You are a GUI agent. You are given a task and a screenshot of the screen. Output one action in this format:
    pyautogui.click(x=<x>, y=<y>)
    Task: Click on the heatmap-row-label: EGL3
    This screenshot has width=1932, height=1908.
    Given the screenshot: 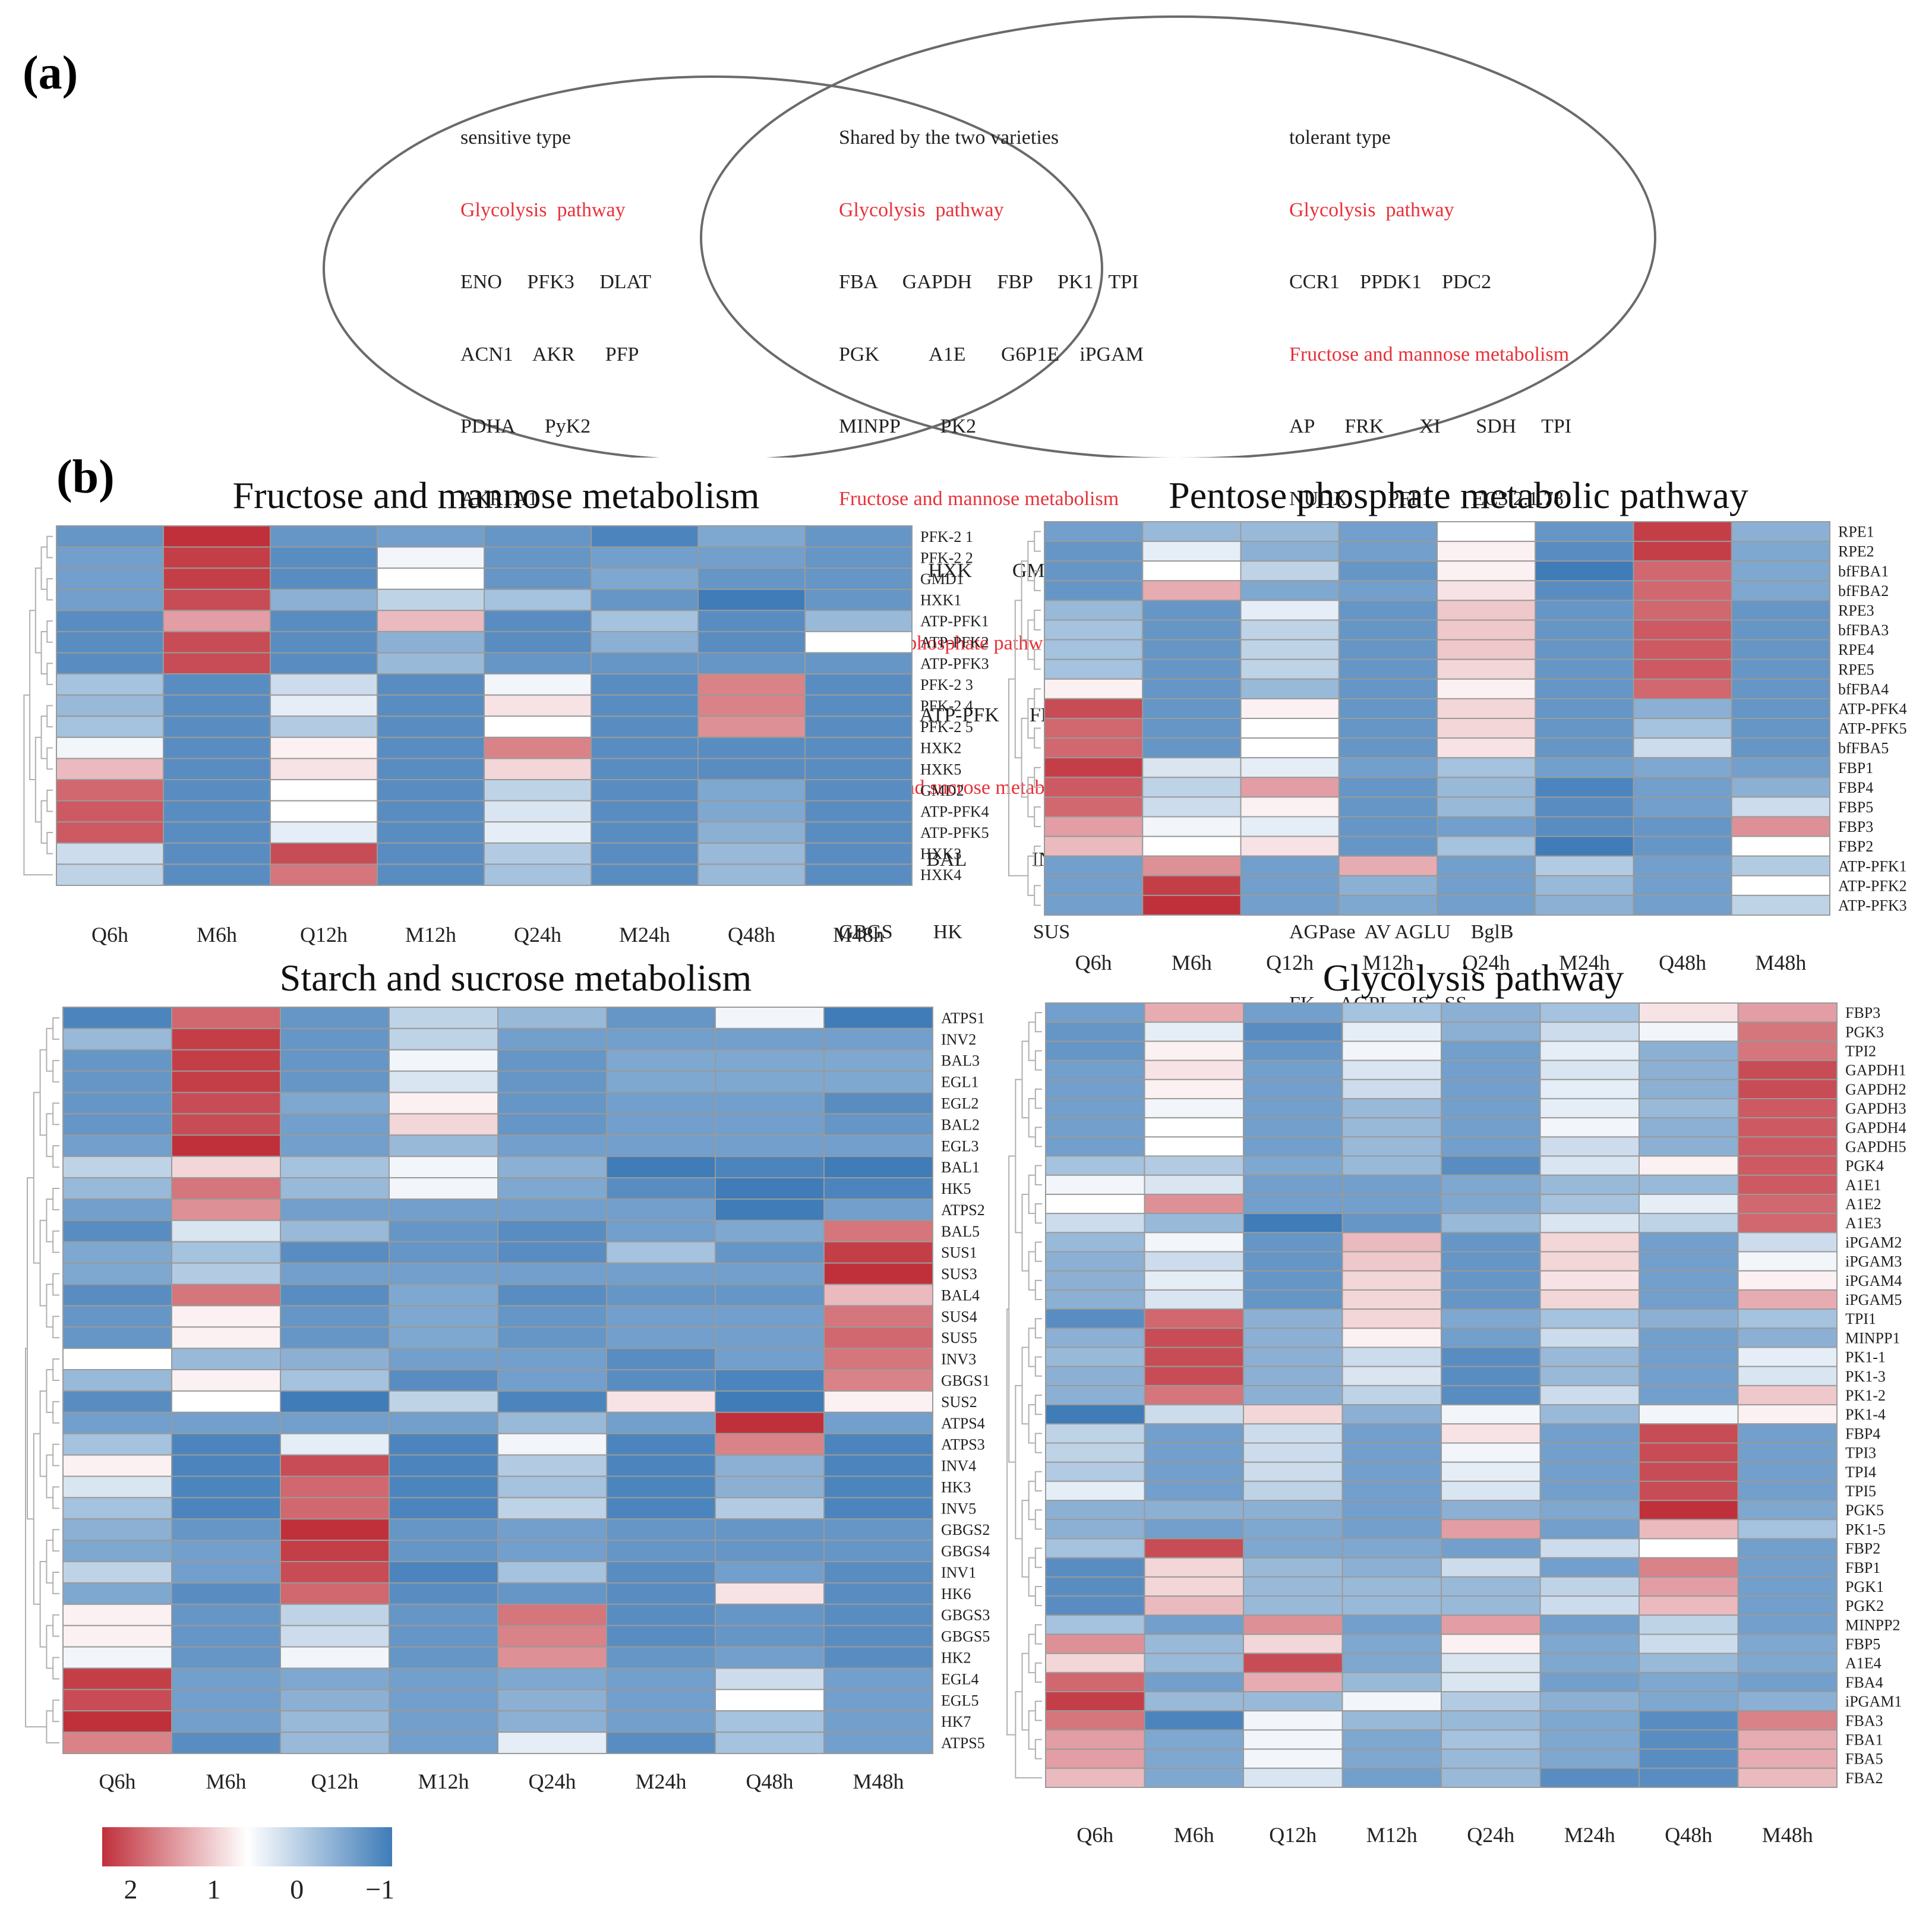 What is the action you would take?
    pyautogui.click(x=960, y=1146)
    